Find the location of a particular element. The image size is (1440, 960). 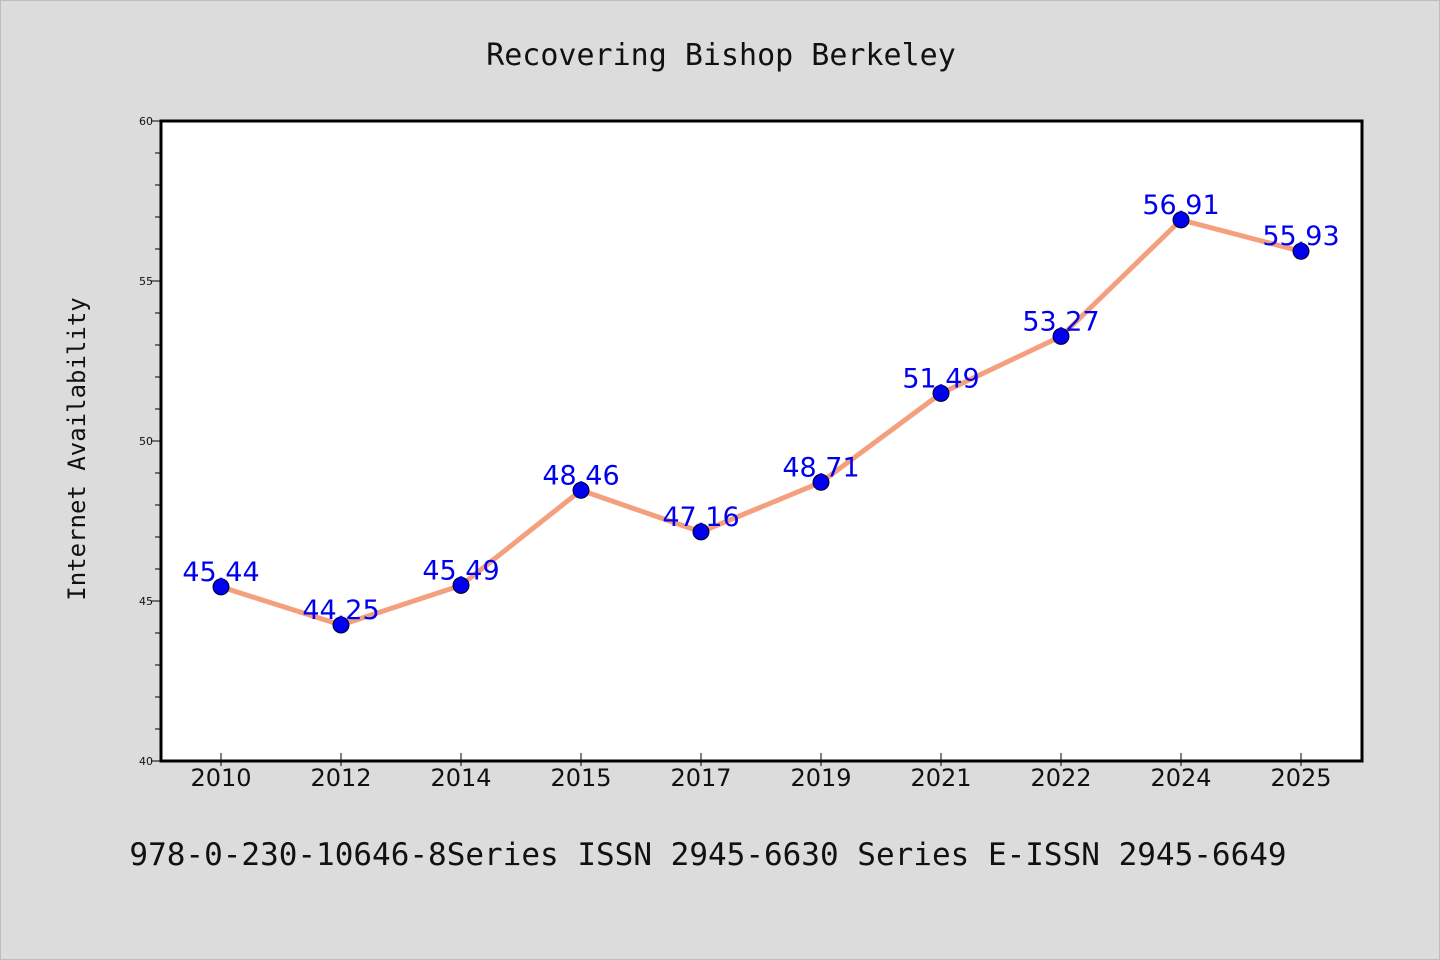

chart-title: Recovering Bishop Berkeley is located at coordinates (721, 55).